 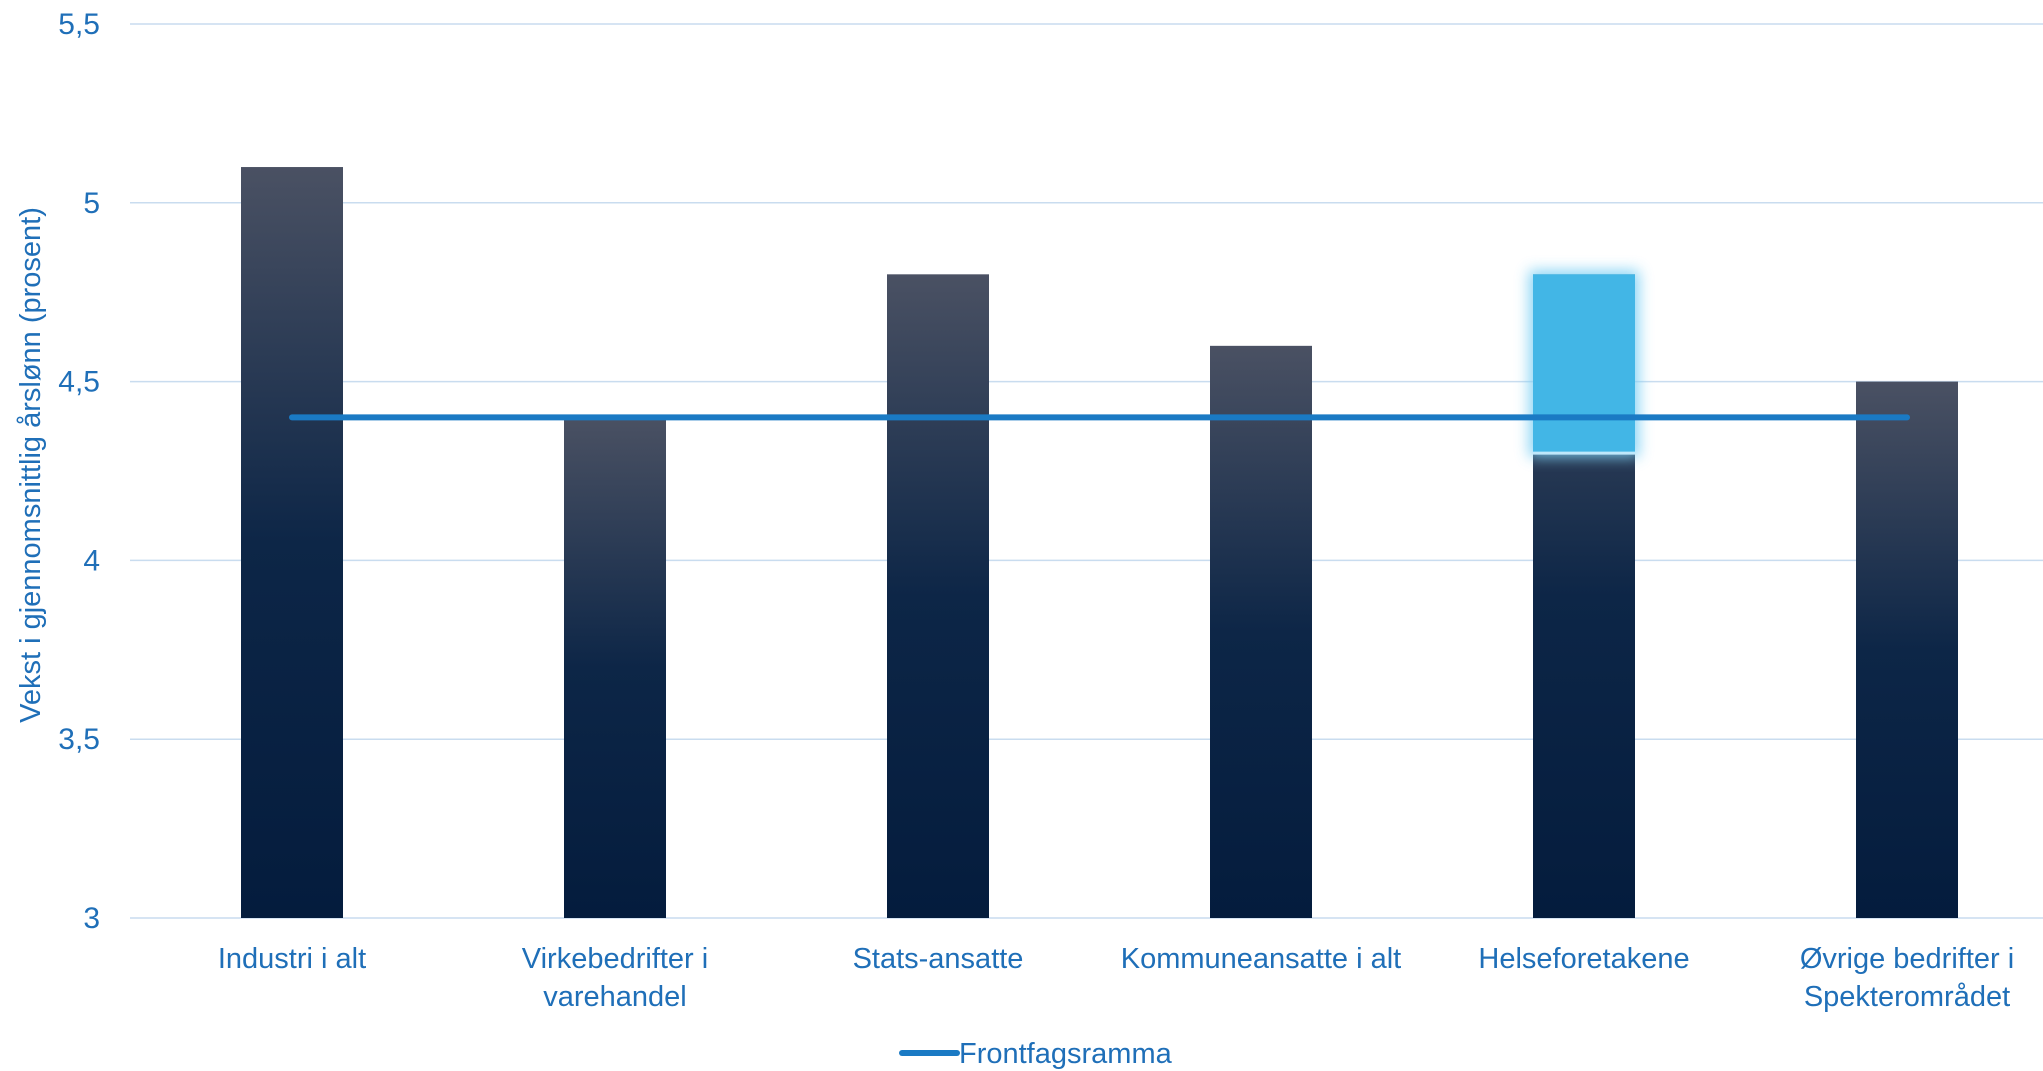 I want to click on legend: Frontfagsramma, so click(x=1036, y=1054).